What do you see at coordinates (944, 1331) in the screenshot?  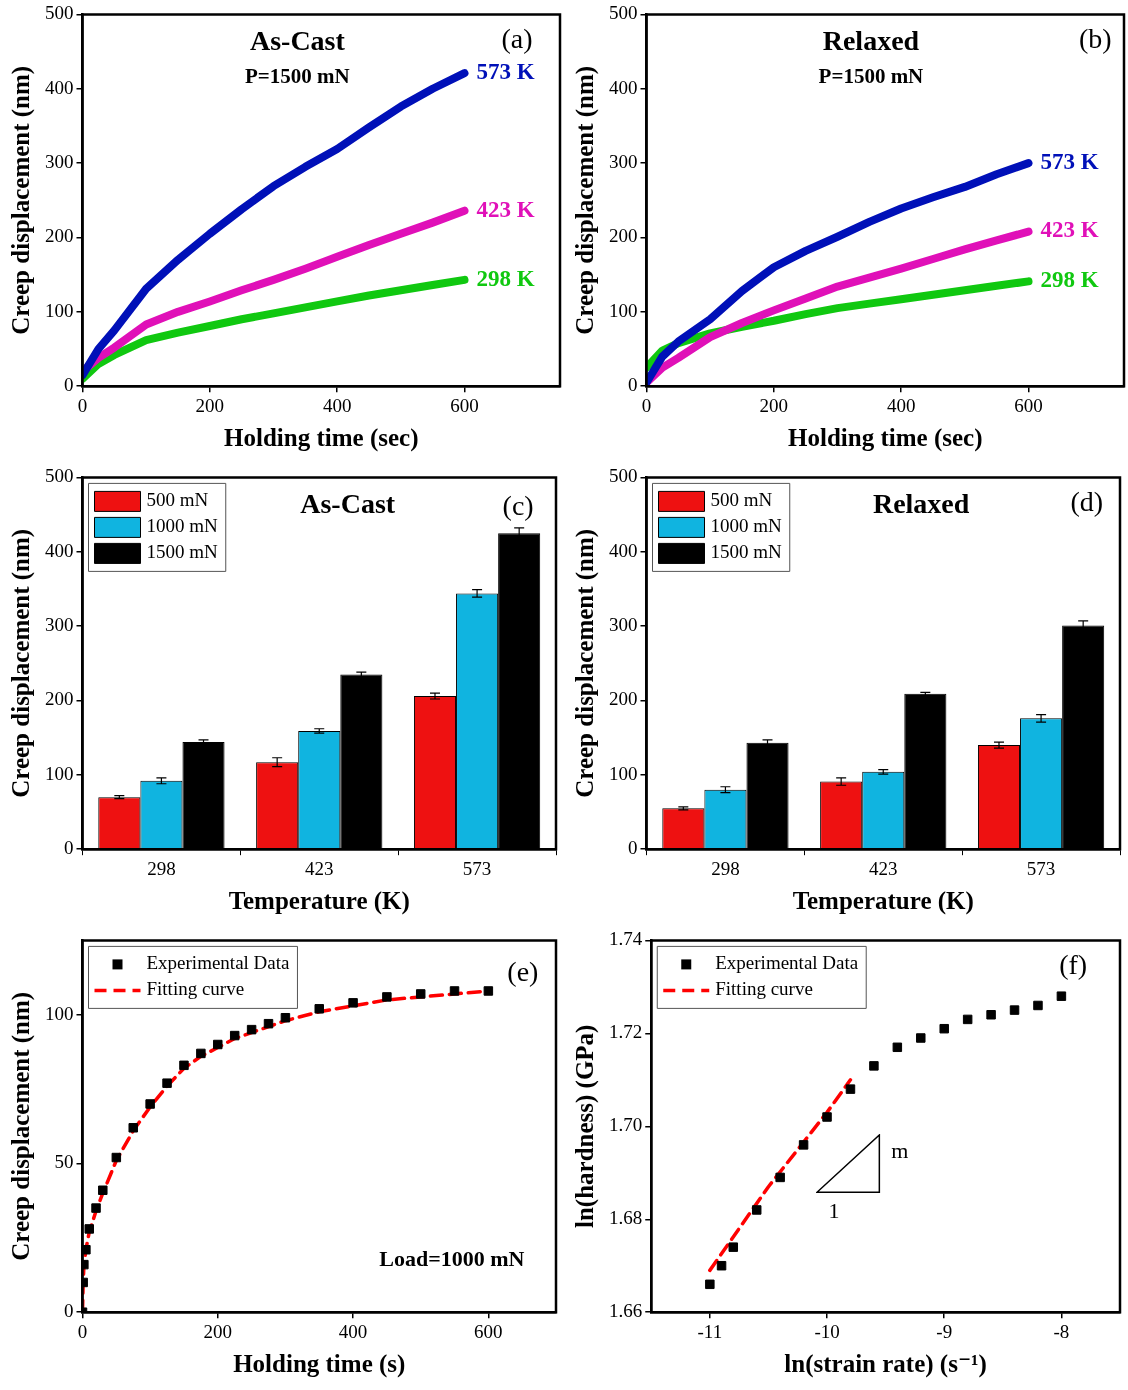 I see `x-tick-label: -9` at bounding box center [944, 1331].